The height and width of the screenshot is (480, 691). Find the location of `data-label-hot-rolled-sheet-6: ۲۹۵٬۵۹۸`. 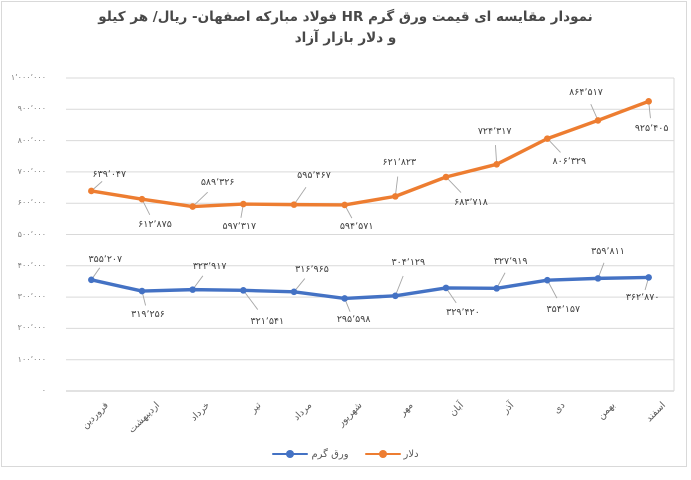

data-label-hot-rolled-sheet-6: ۲۹۵٬۵۹۸ is located at coordinates (353, 320).